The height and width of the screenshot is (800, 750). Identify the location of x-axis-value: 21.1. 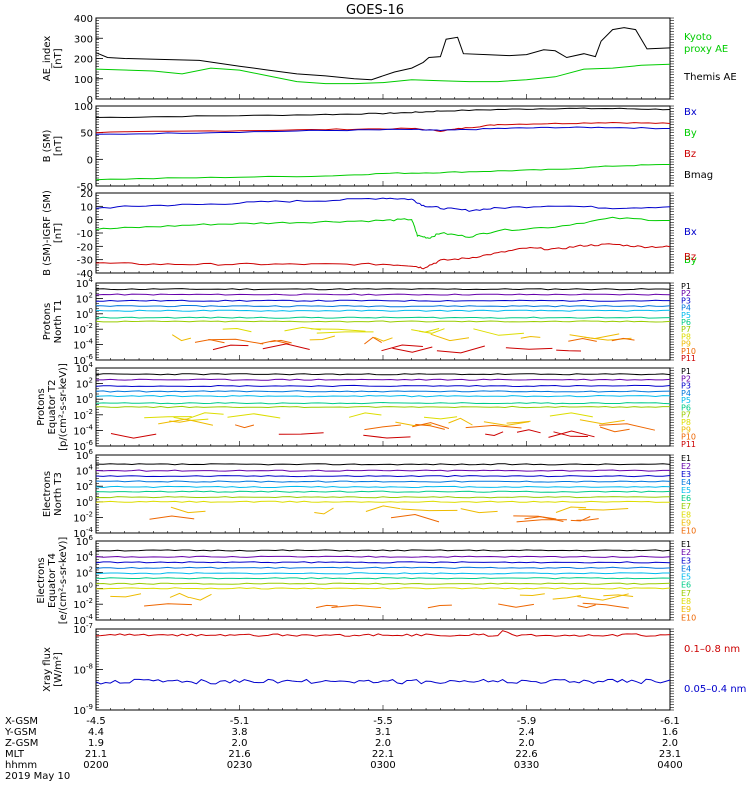
(96, 754).